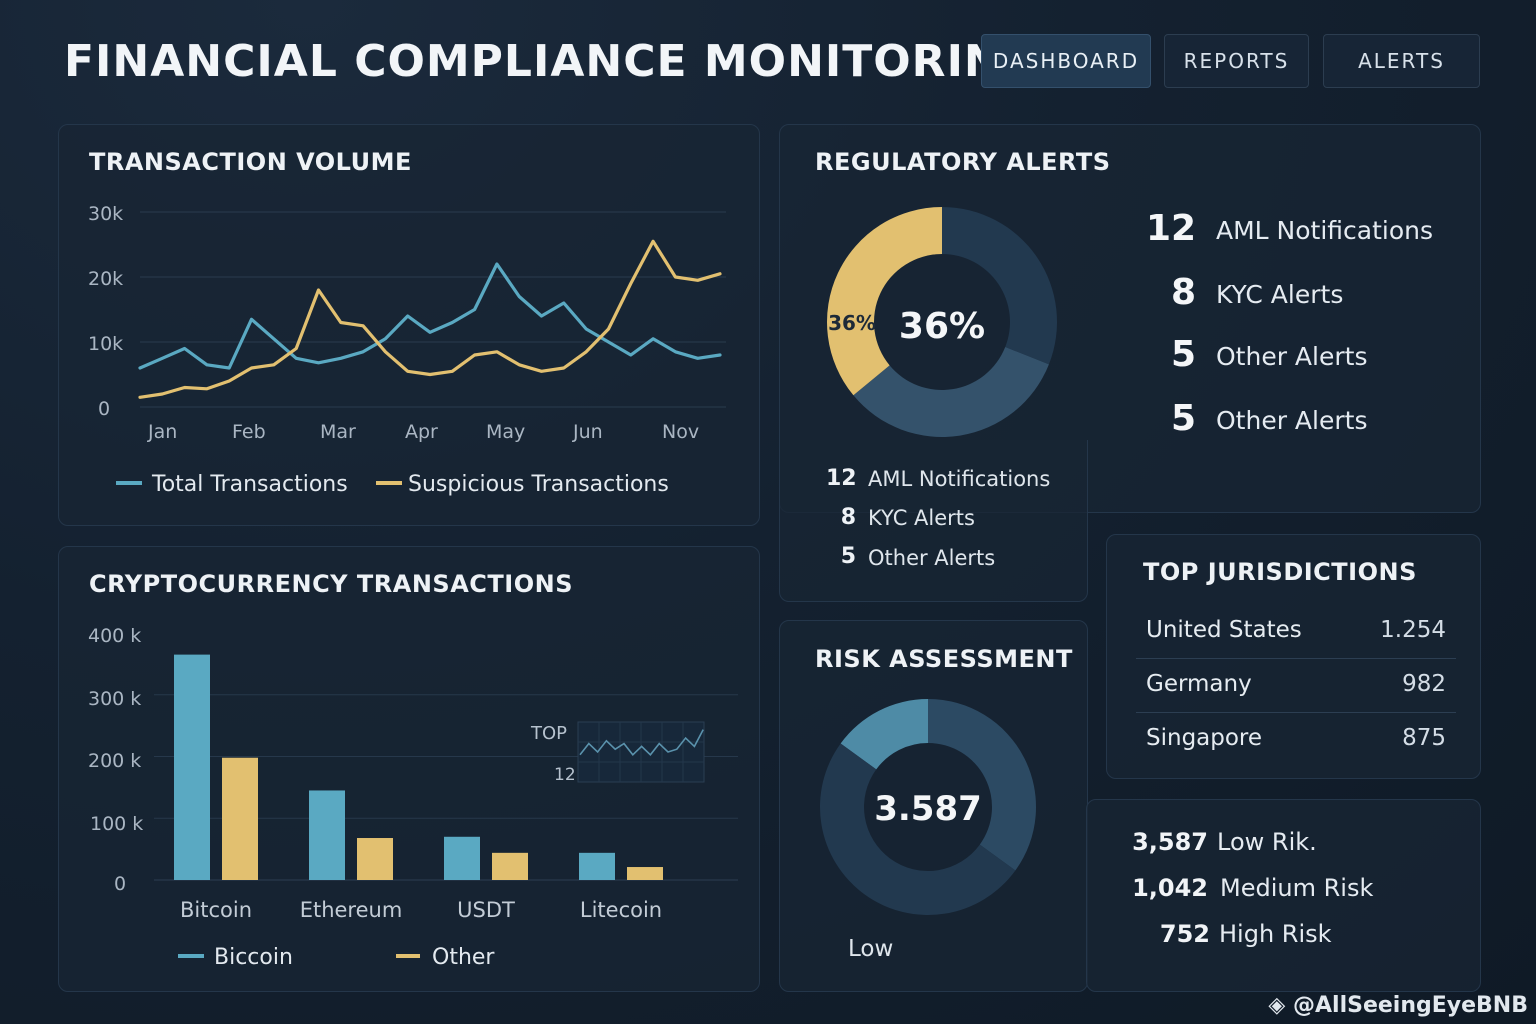 Image resolution: width=1536 pixels, height=1024 pixels. I want to click on bar-ethereum-biccoin, so click(327, 835).